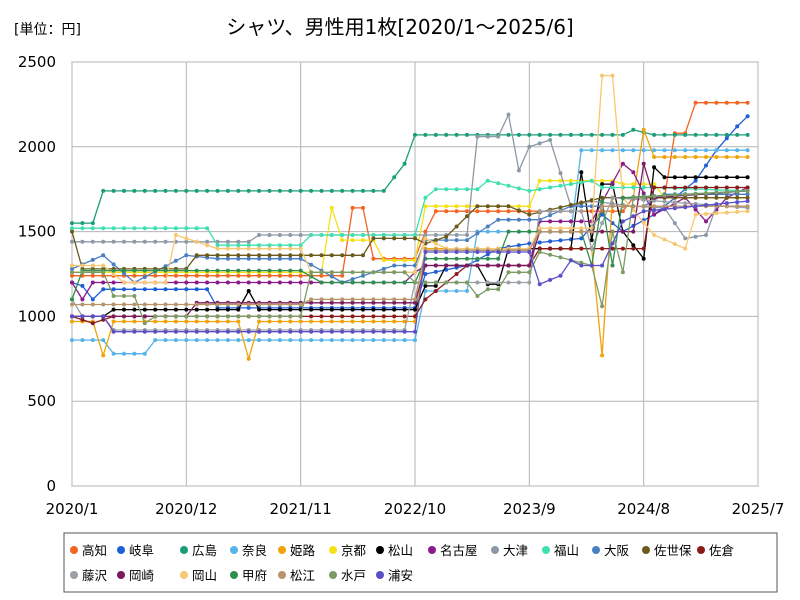 This screenshot has width=800, height=600. I want to click on y-tick-label: 0, so click(51, 486).